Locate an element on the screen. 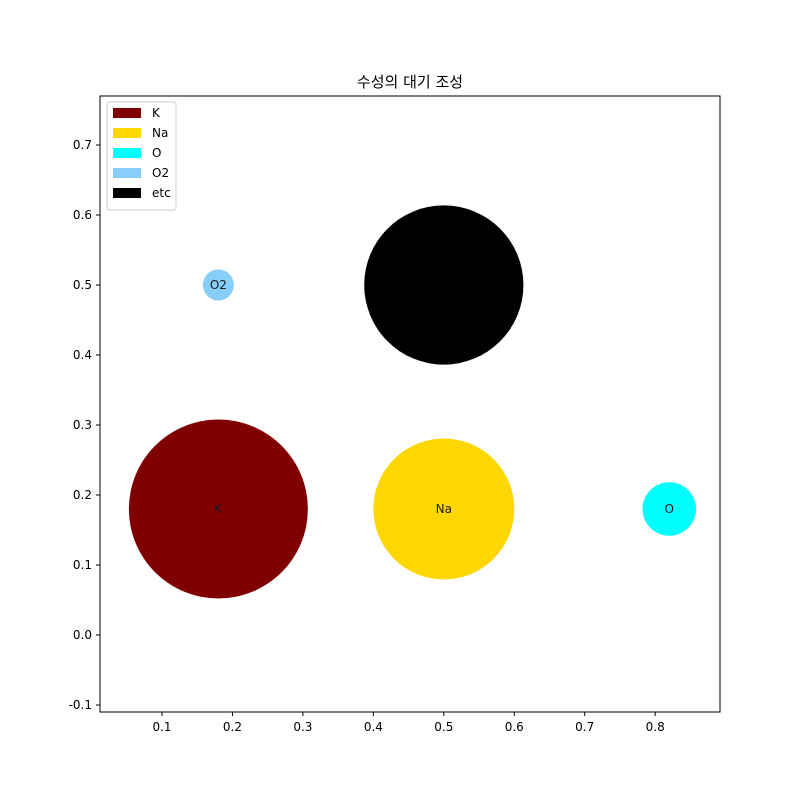  y-axis: -0.1 0.0 0.1 0.2 0.3 0.4 0.5 0.6 0.7 is located at coordinates (84, 425).